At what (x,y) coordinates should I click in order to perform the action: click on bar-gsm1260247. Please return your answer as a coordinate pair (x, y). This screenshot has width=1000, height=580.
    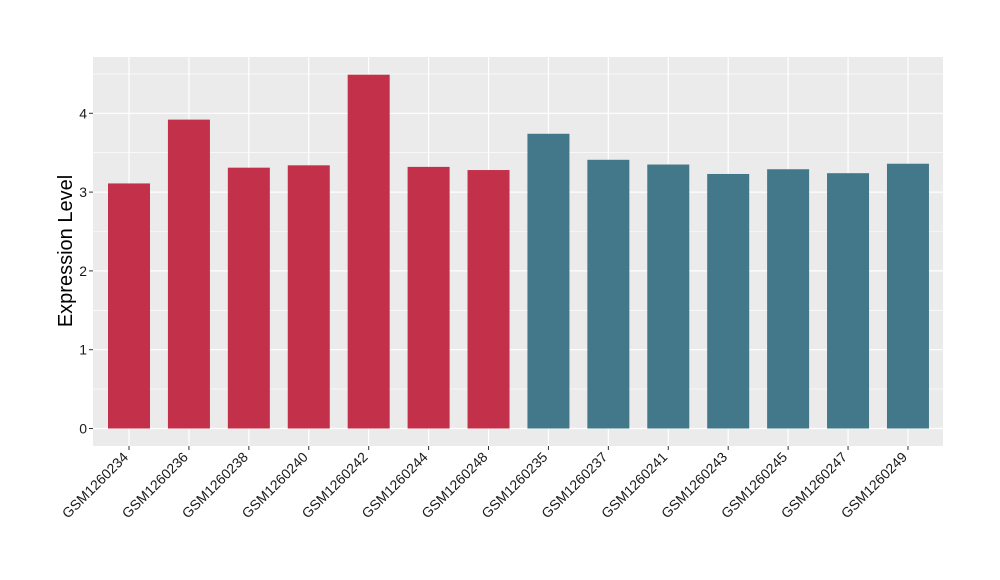
    Looking at the image, I should click on (848, 301).